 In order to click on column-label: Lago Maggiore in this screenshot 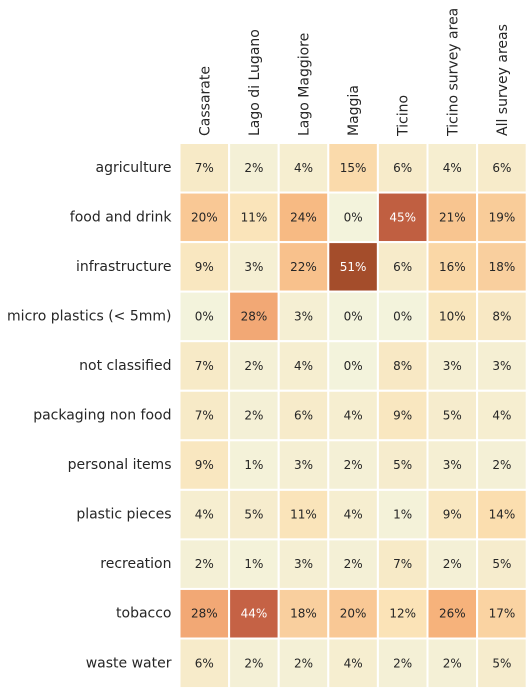, I will do `click(305, 84)`.